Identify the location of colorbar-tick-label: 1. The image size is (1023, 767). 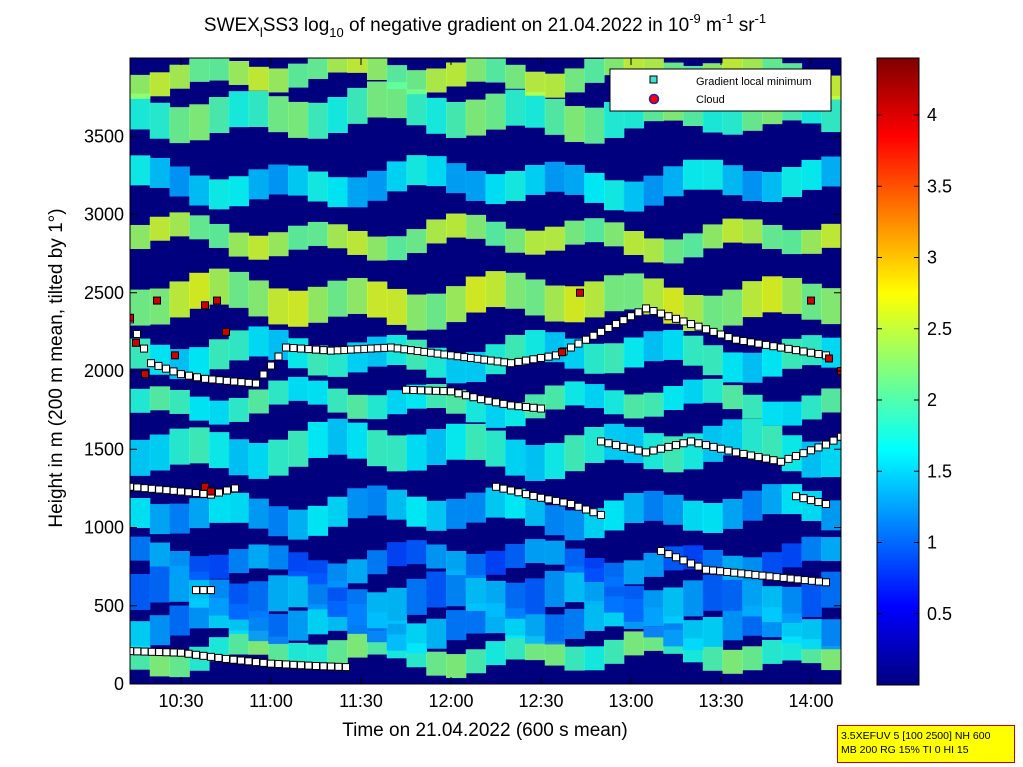
(932, 543).